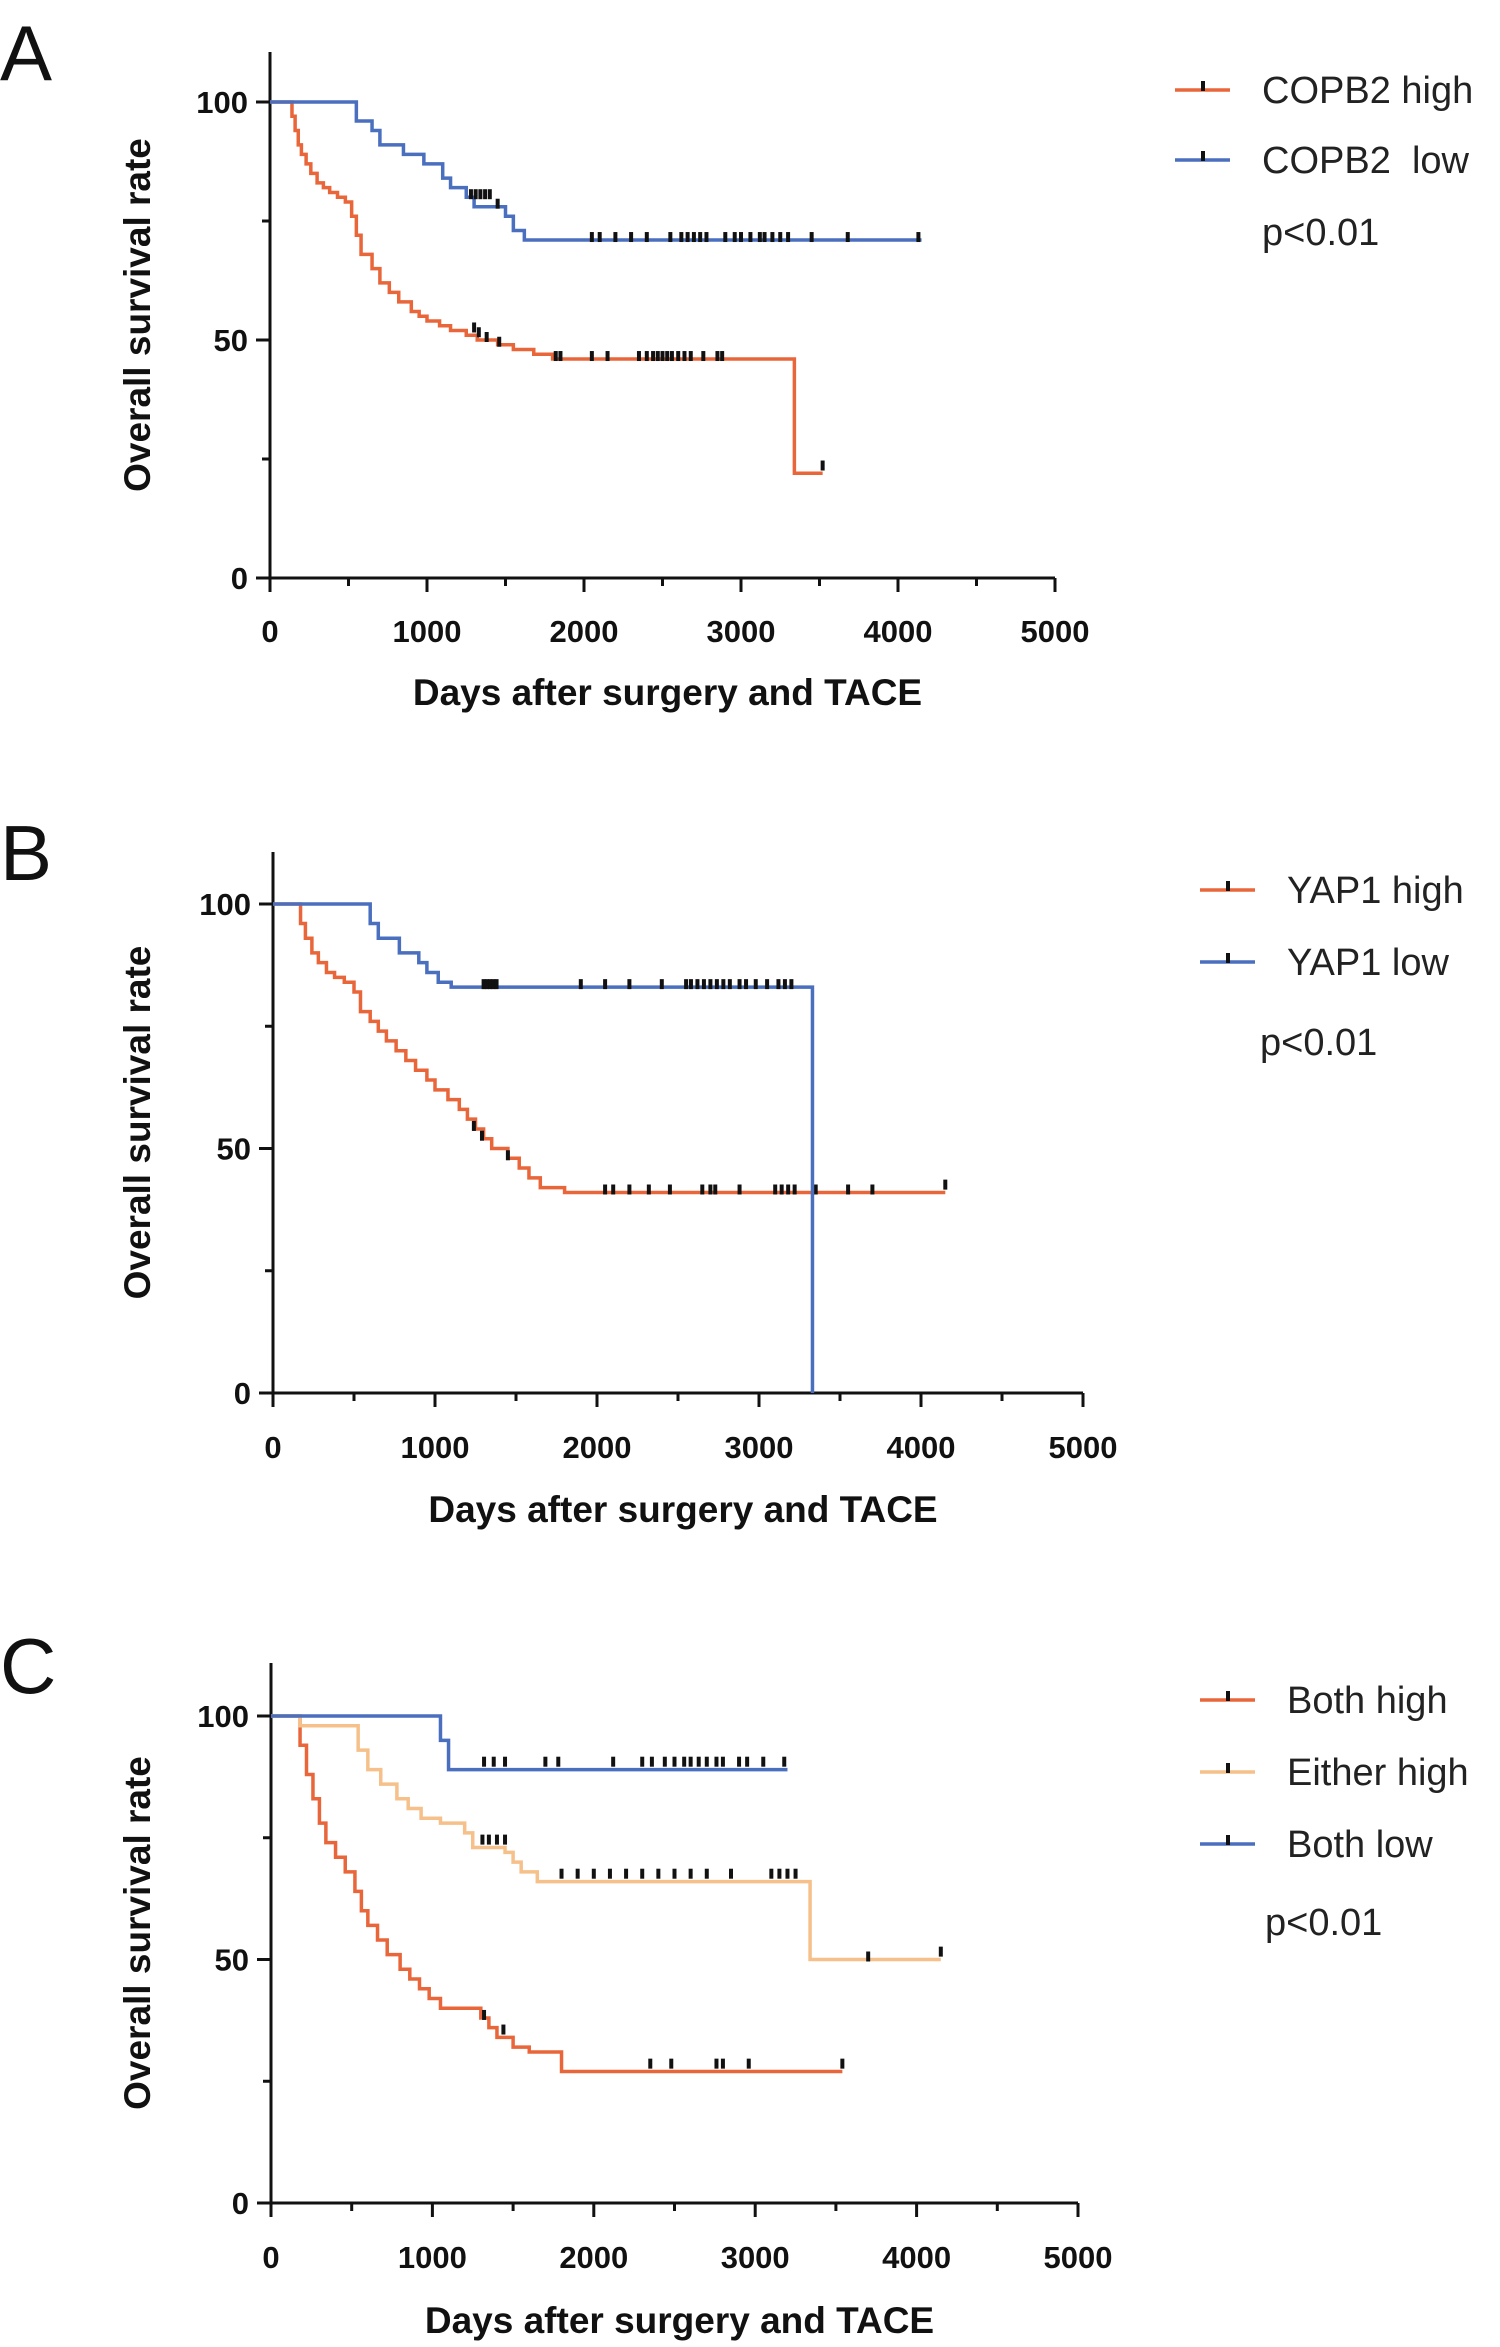 This screenshot has height=2347, width=1500. I want to click on legend-label: Both high, so click(1367, 1701).